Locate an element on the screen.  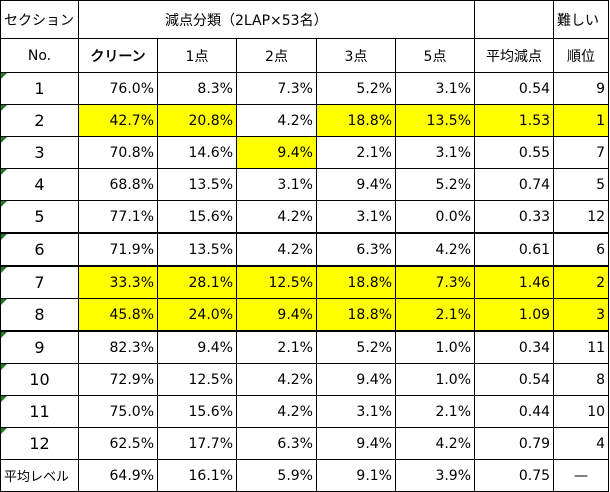
cell-rank: 12 is located at coordinates (581, 217).